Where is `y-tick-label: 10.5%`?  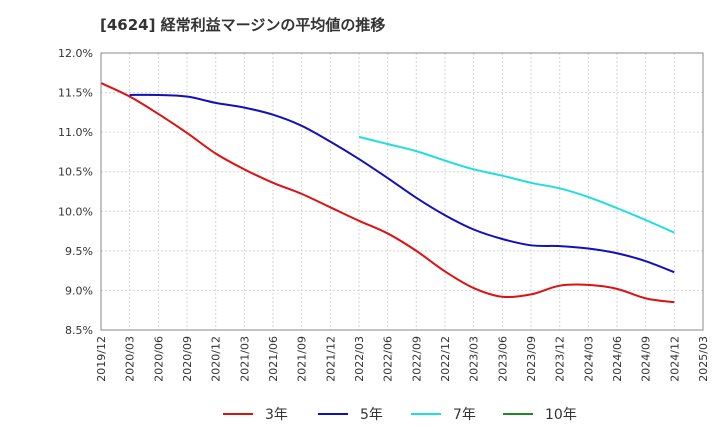 y-tick-label: 10.5% is located at coordinates (75, 172).